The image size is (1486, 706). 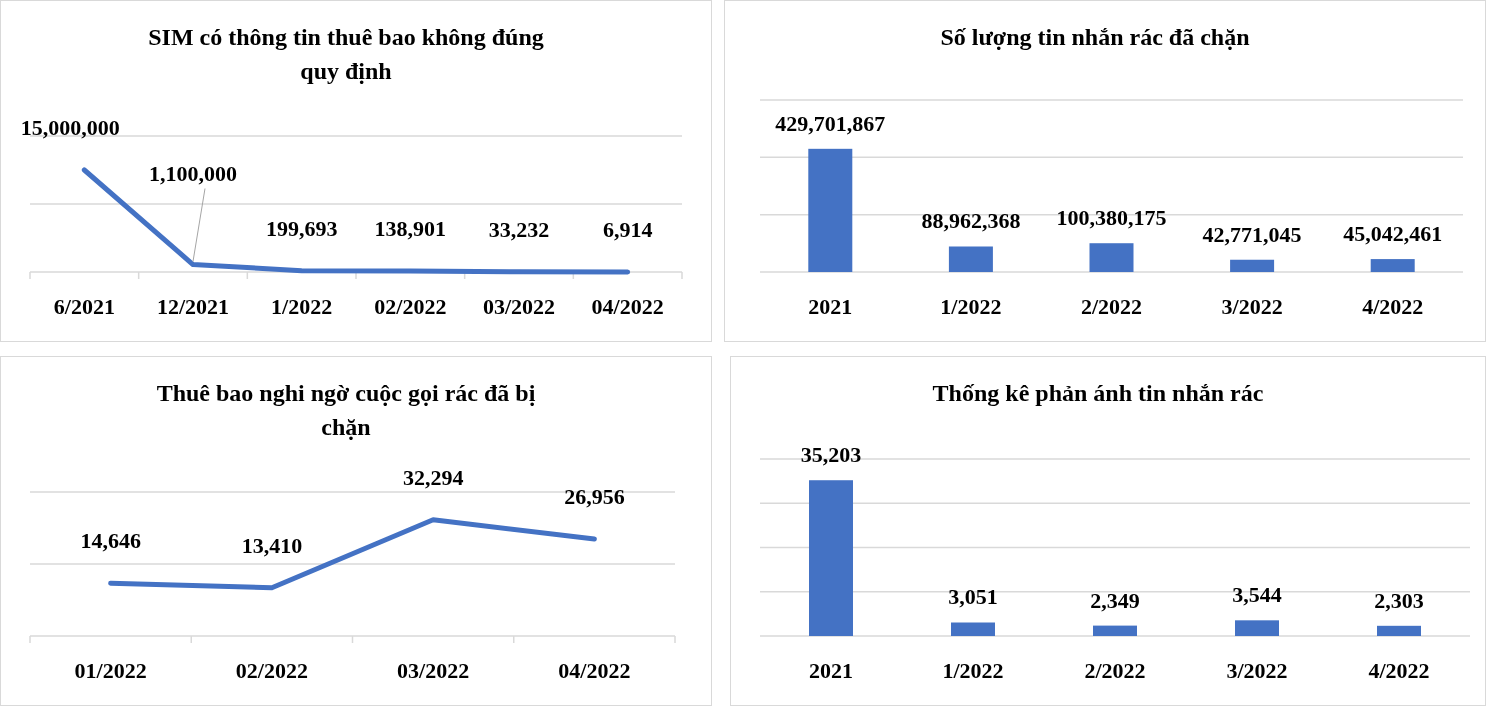 What do you see at coordinates (519, 229) in the screenshot?
I see `data-label: 33,232` at bounding box center [519, 229].